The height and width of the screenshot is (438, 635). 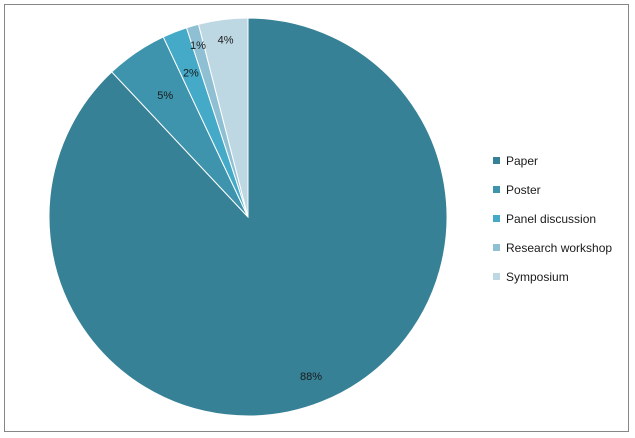 I want to click on data-label-research-workshop: 1%, so click(x=198, y=46).